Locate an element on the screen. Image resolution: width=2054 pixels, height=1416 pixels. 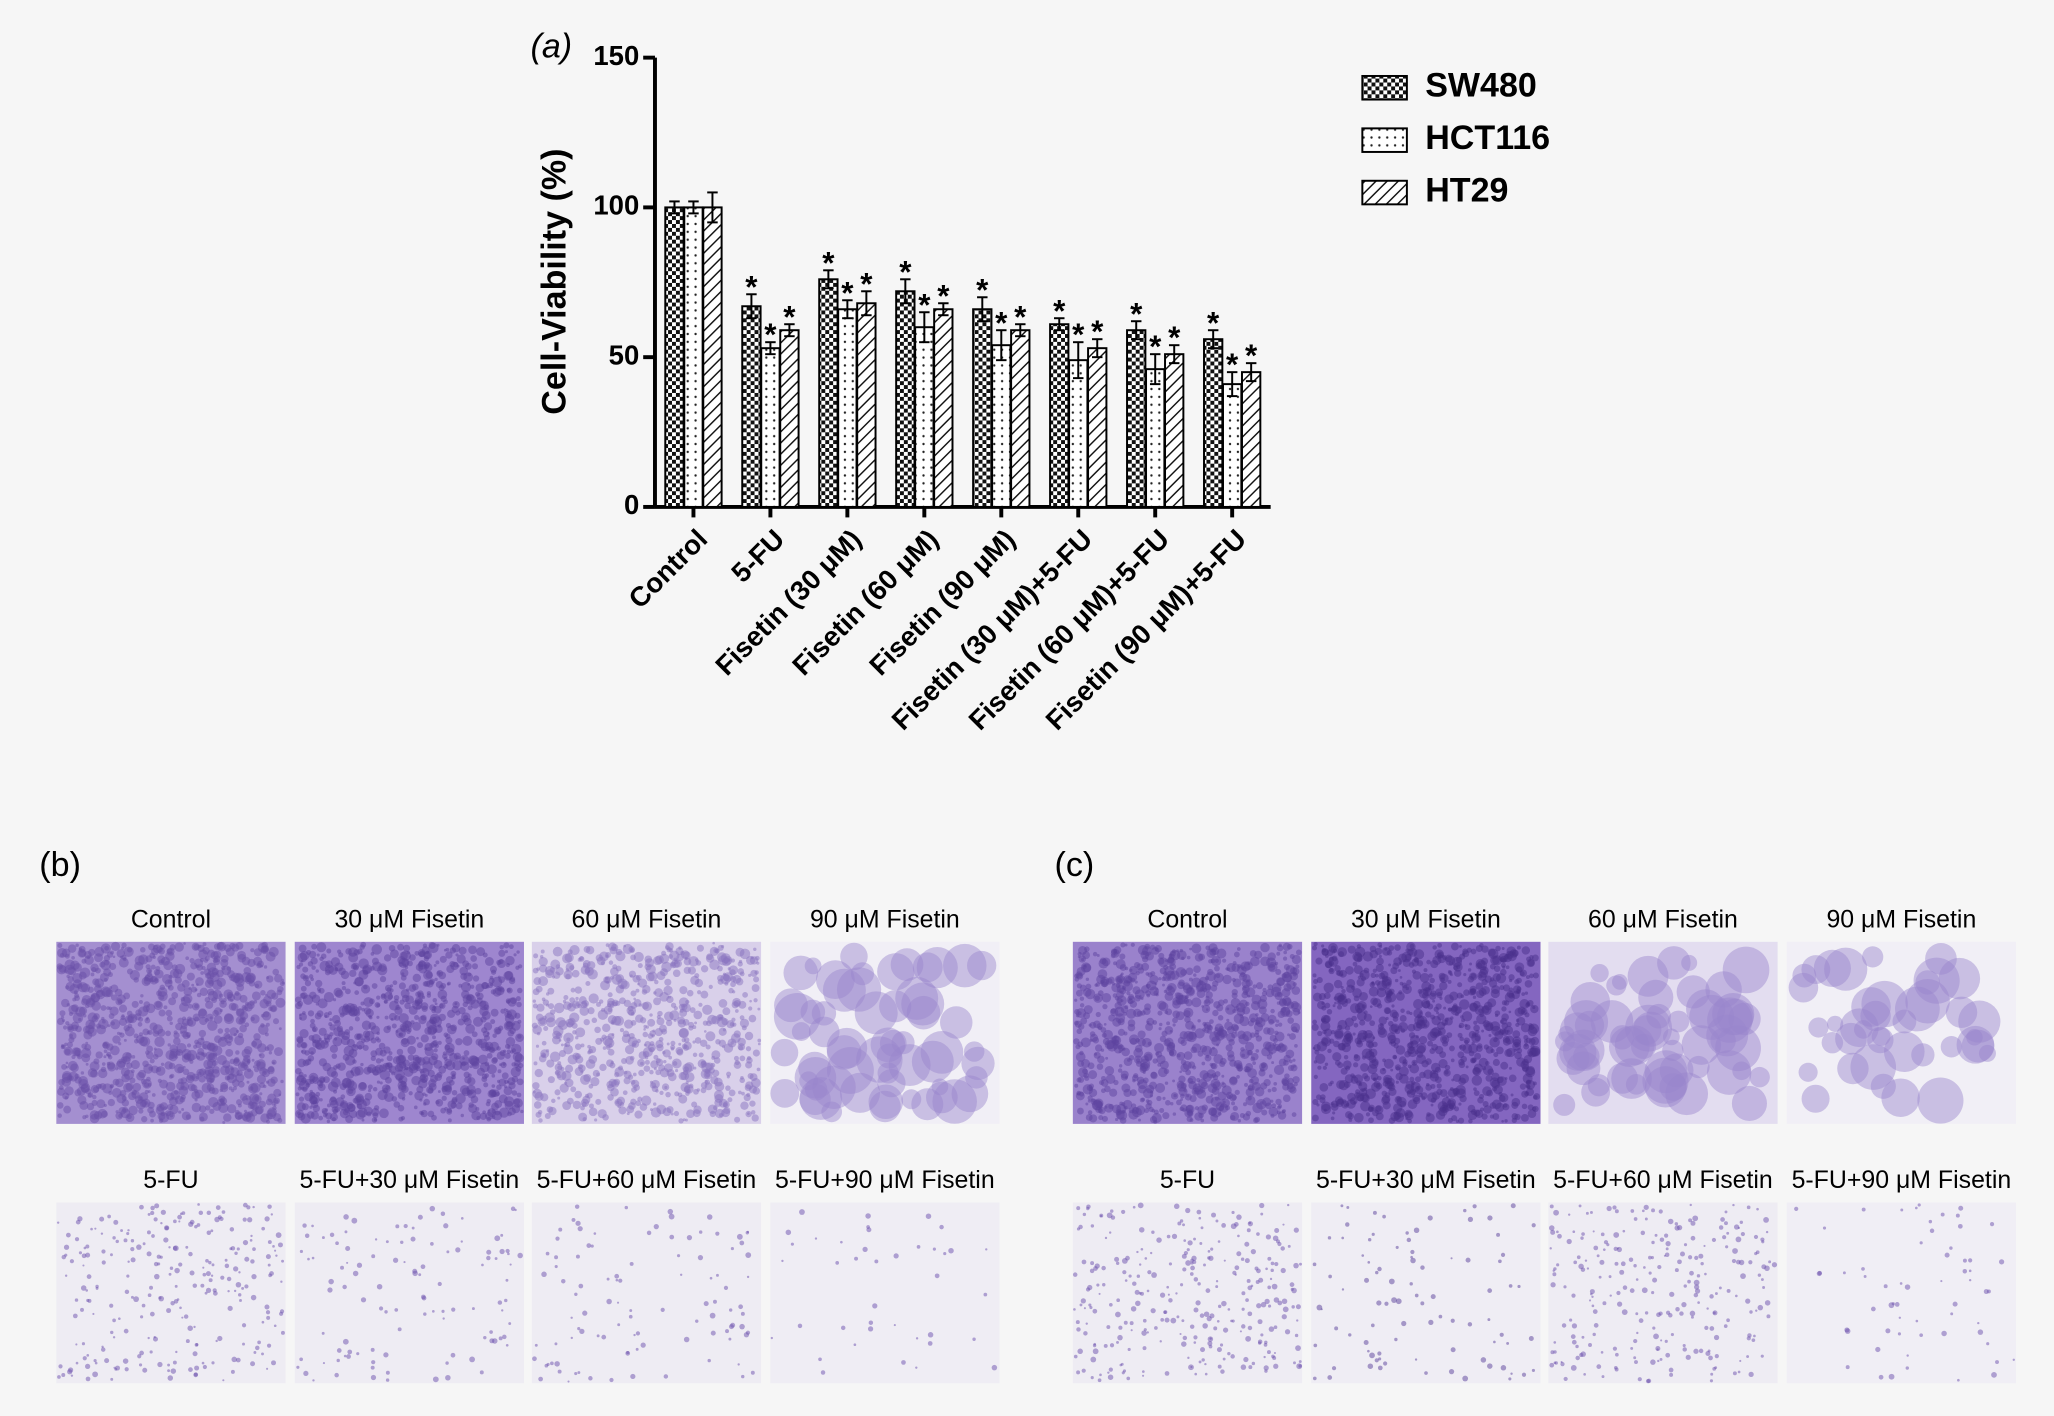
image-label: 5-FU+90 μM Fisetin is located at coordinates (885, 1180).